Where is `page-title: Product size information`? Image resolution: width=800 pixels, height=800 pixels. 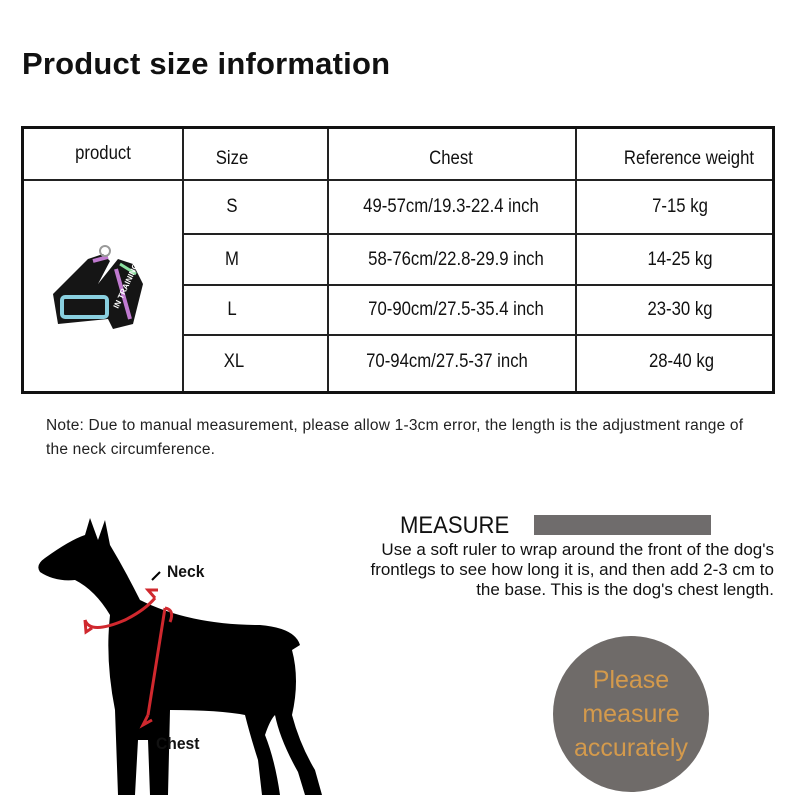
page-title: Product size information is located at coordinates (206, 63).